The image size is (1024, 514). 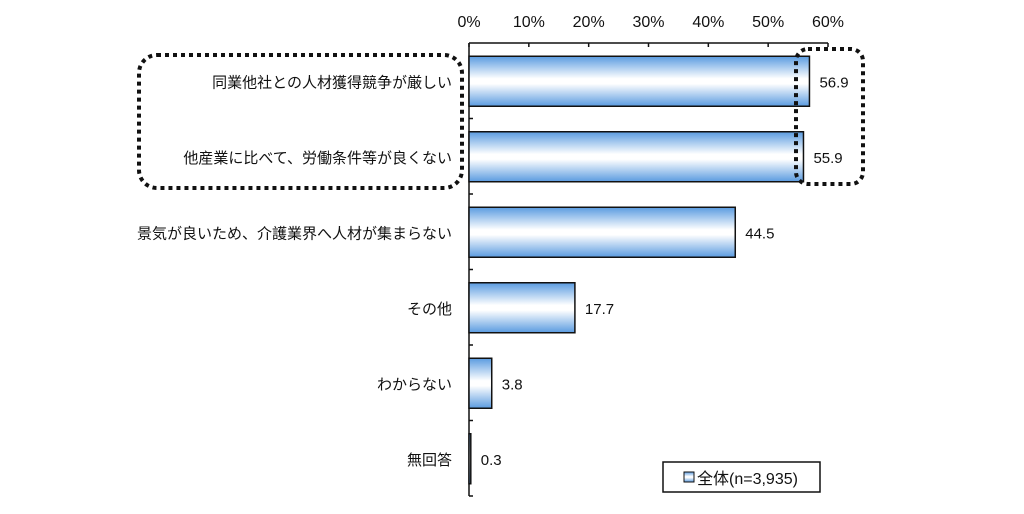 What do you see at coordinates (300, 121) in the screenshot?
I see `highlight-box-categories` at bounding box center [300, 121].